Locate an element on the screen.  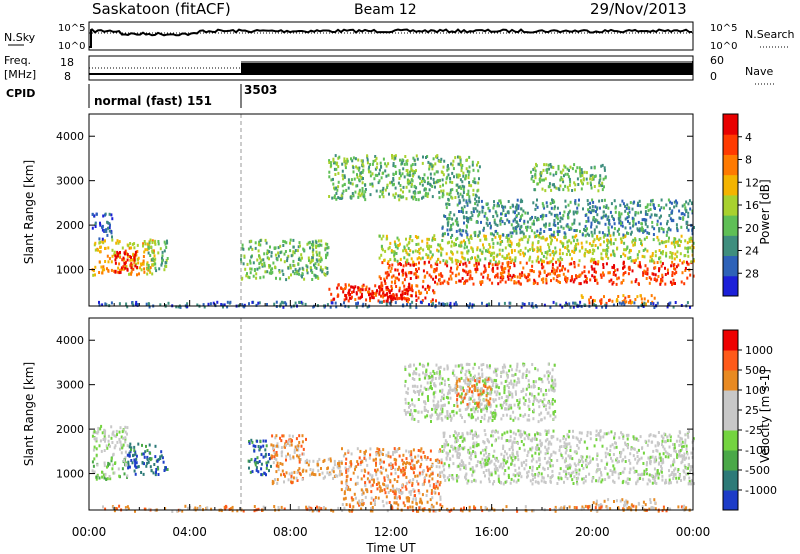
colorbar-tick-label: 24 is located at coordinates (752, 251).